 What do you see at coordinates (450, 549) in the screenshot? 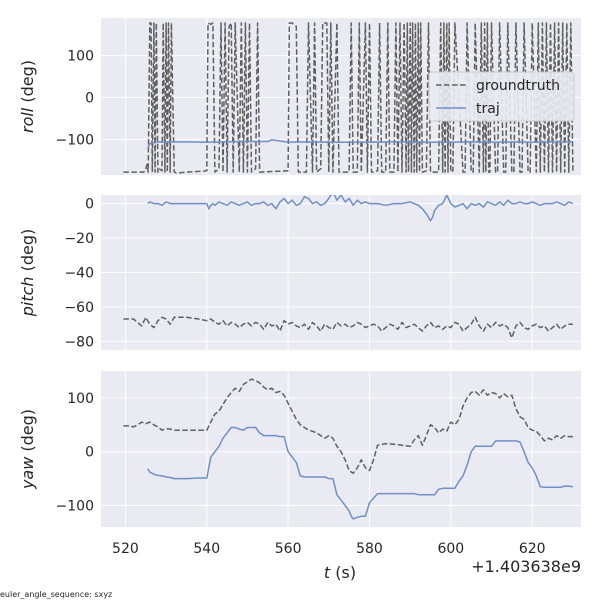
I see `x-tick-label: 600` at bounding box center [450, 549].